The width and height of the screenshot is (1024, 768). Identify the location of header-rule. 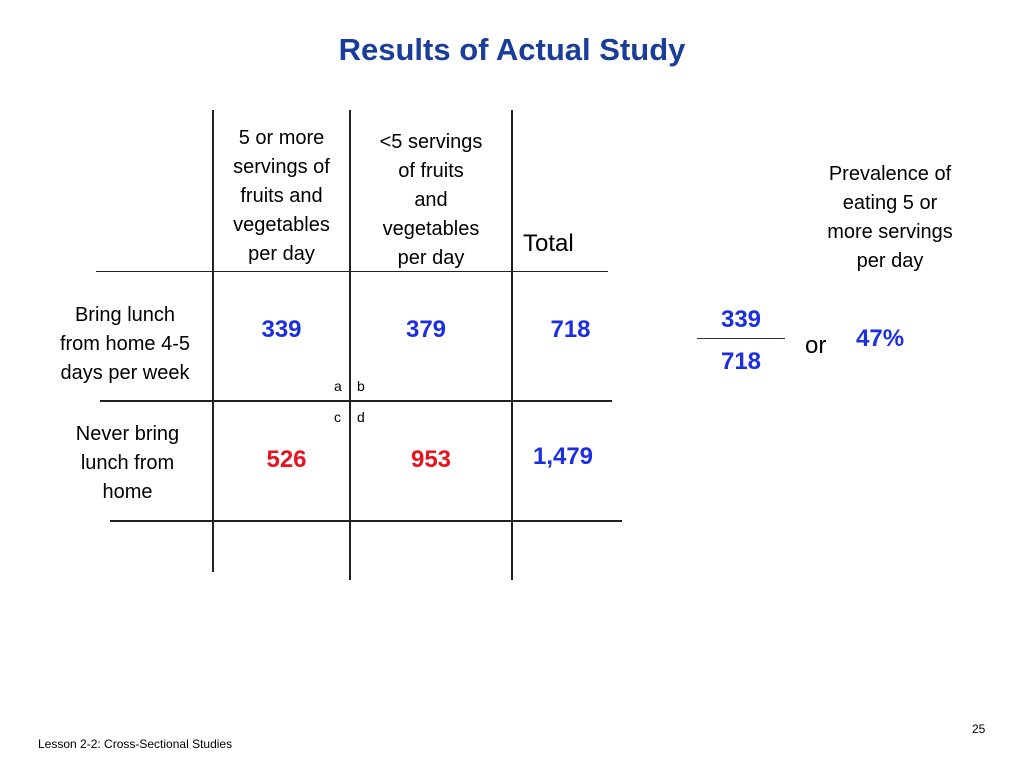
(352, 271).